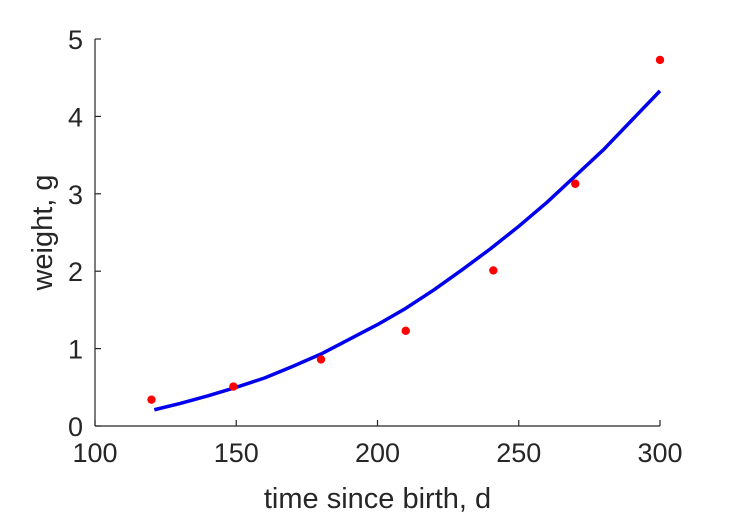 The height and width of the screenshot is (521, 729). Describe the element at coordinates (43, 232) in the screenshot. I see `y-axis-label: weight, g` at that location.